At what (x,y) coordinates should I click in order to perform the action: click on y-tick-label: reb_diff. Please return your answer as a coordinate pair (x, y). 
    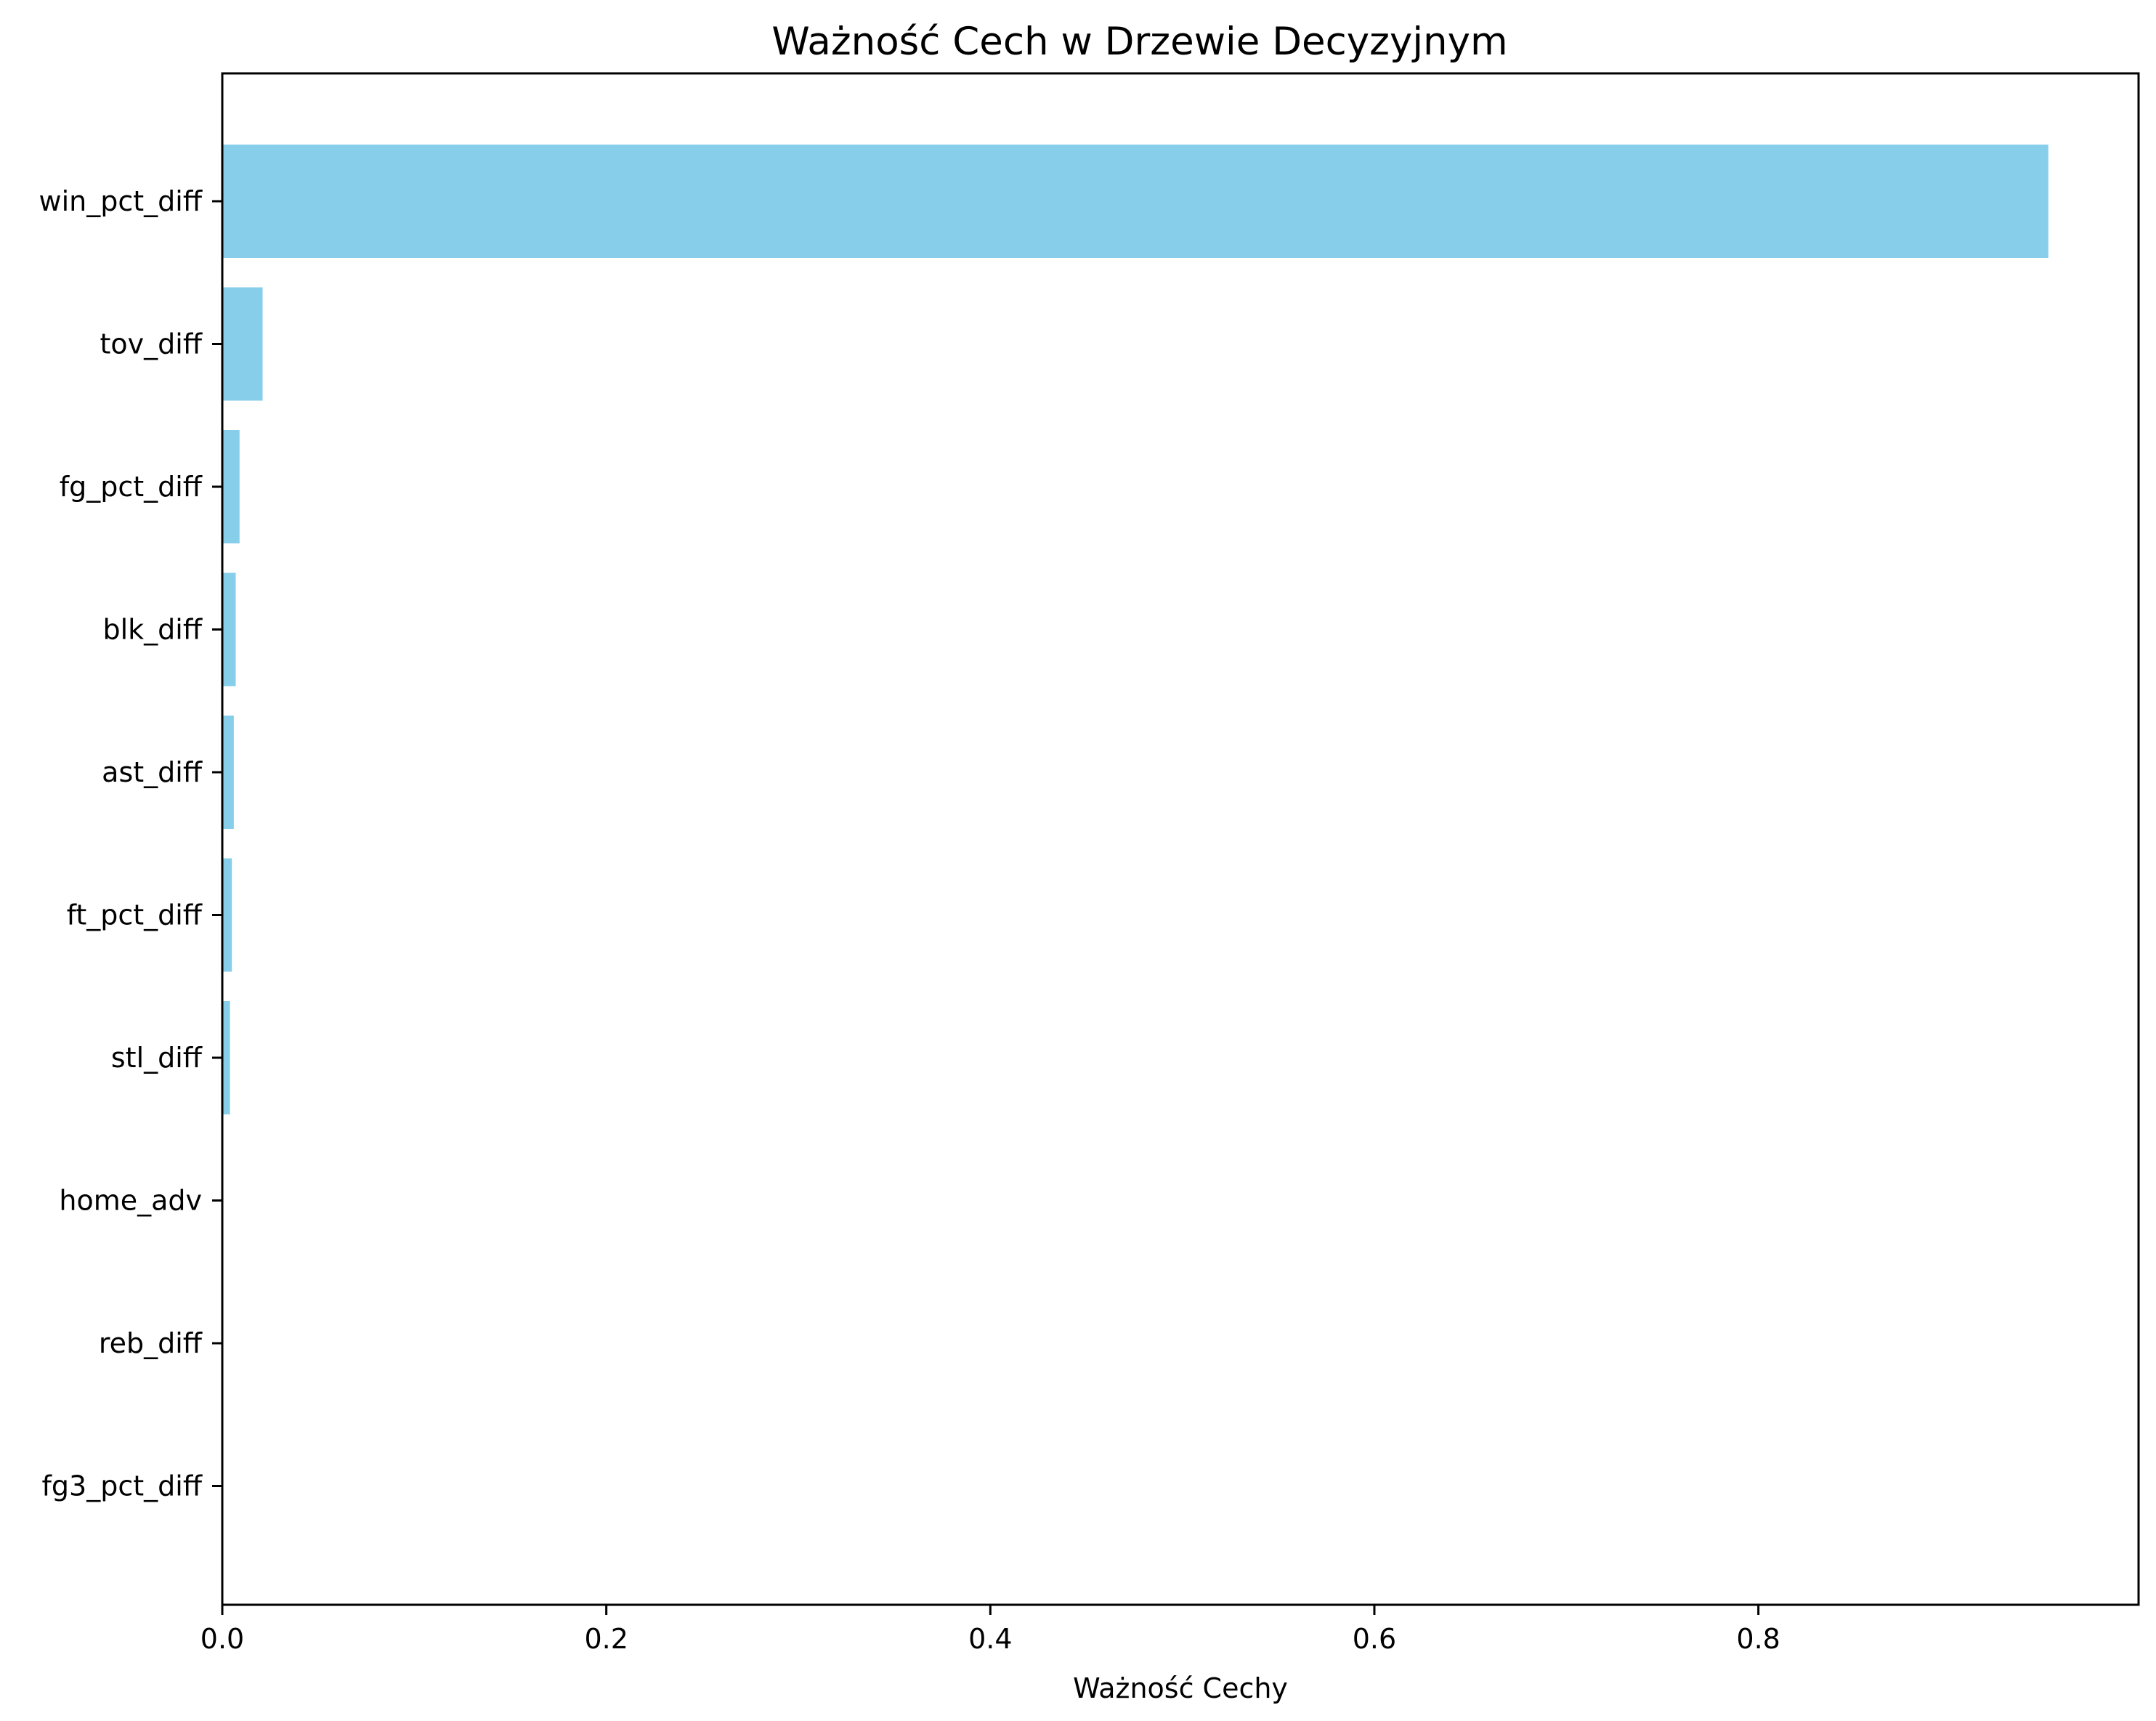
    Looking at the image, I should click on (151, 1343).